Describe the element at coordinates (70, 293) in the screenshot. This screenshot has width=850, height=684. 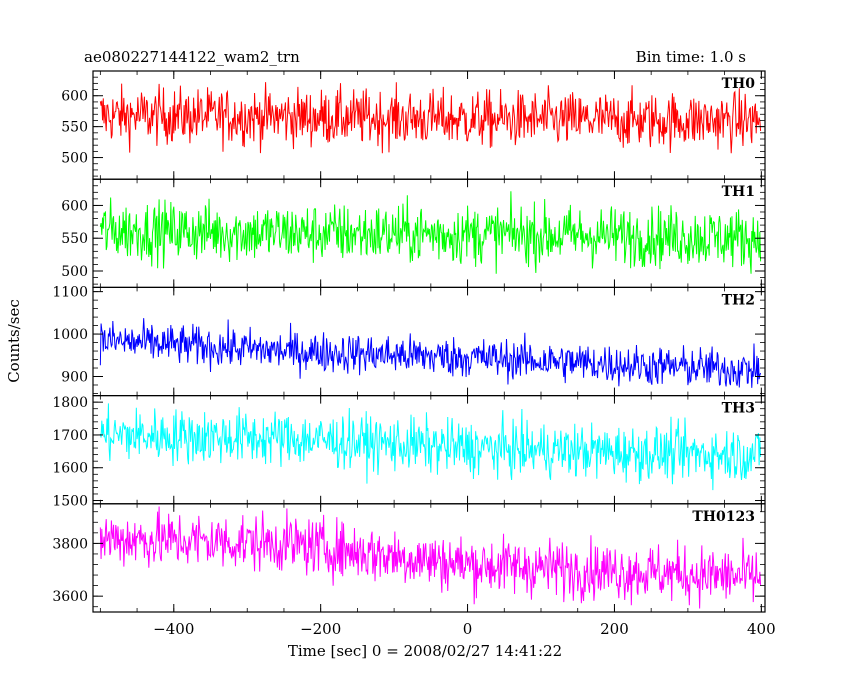
I see `y-tick-label: 1100` at that location.